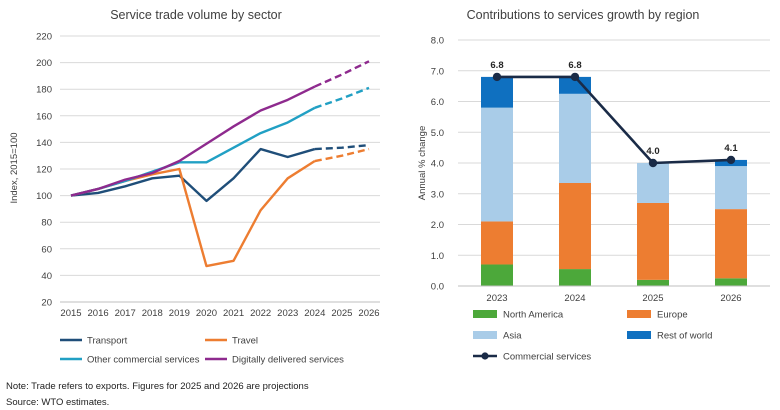 The height and width of the screenshot is (410, 780). I want to click on left-x-tick-label: 2017, so click(125, 313).